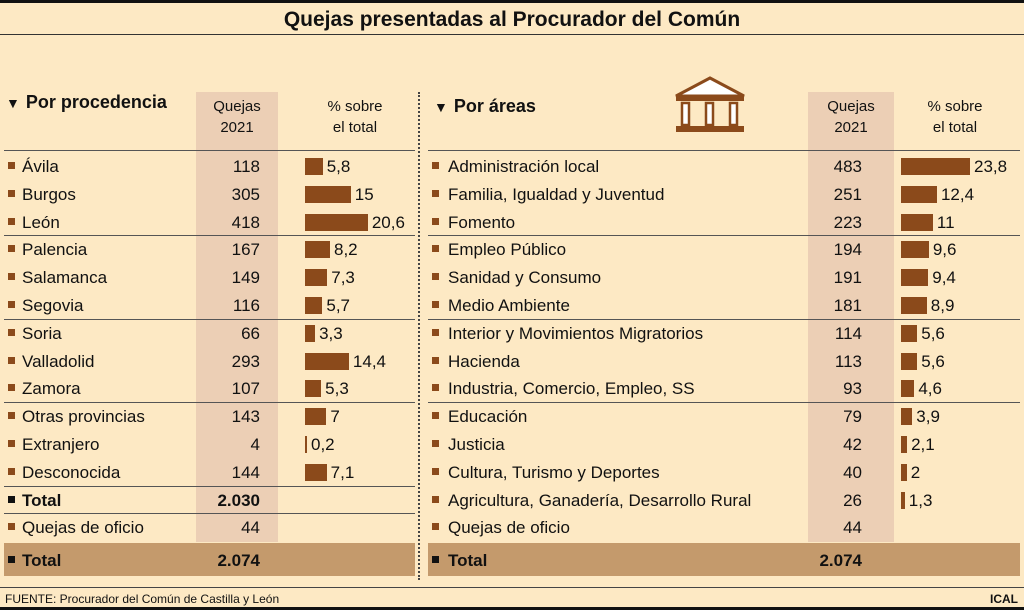 This screenshot has width=1024, height=610. What do you see at coordinates (930, 389) in the screenshot?
I see `pct-value: 4,6` at bounding box center [930, 389].